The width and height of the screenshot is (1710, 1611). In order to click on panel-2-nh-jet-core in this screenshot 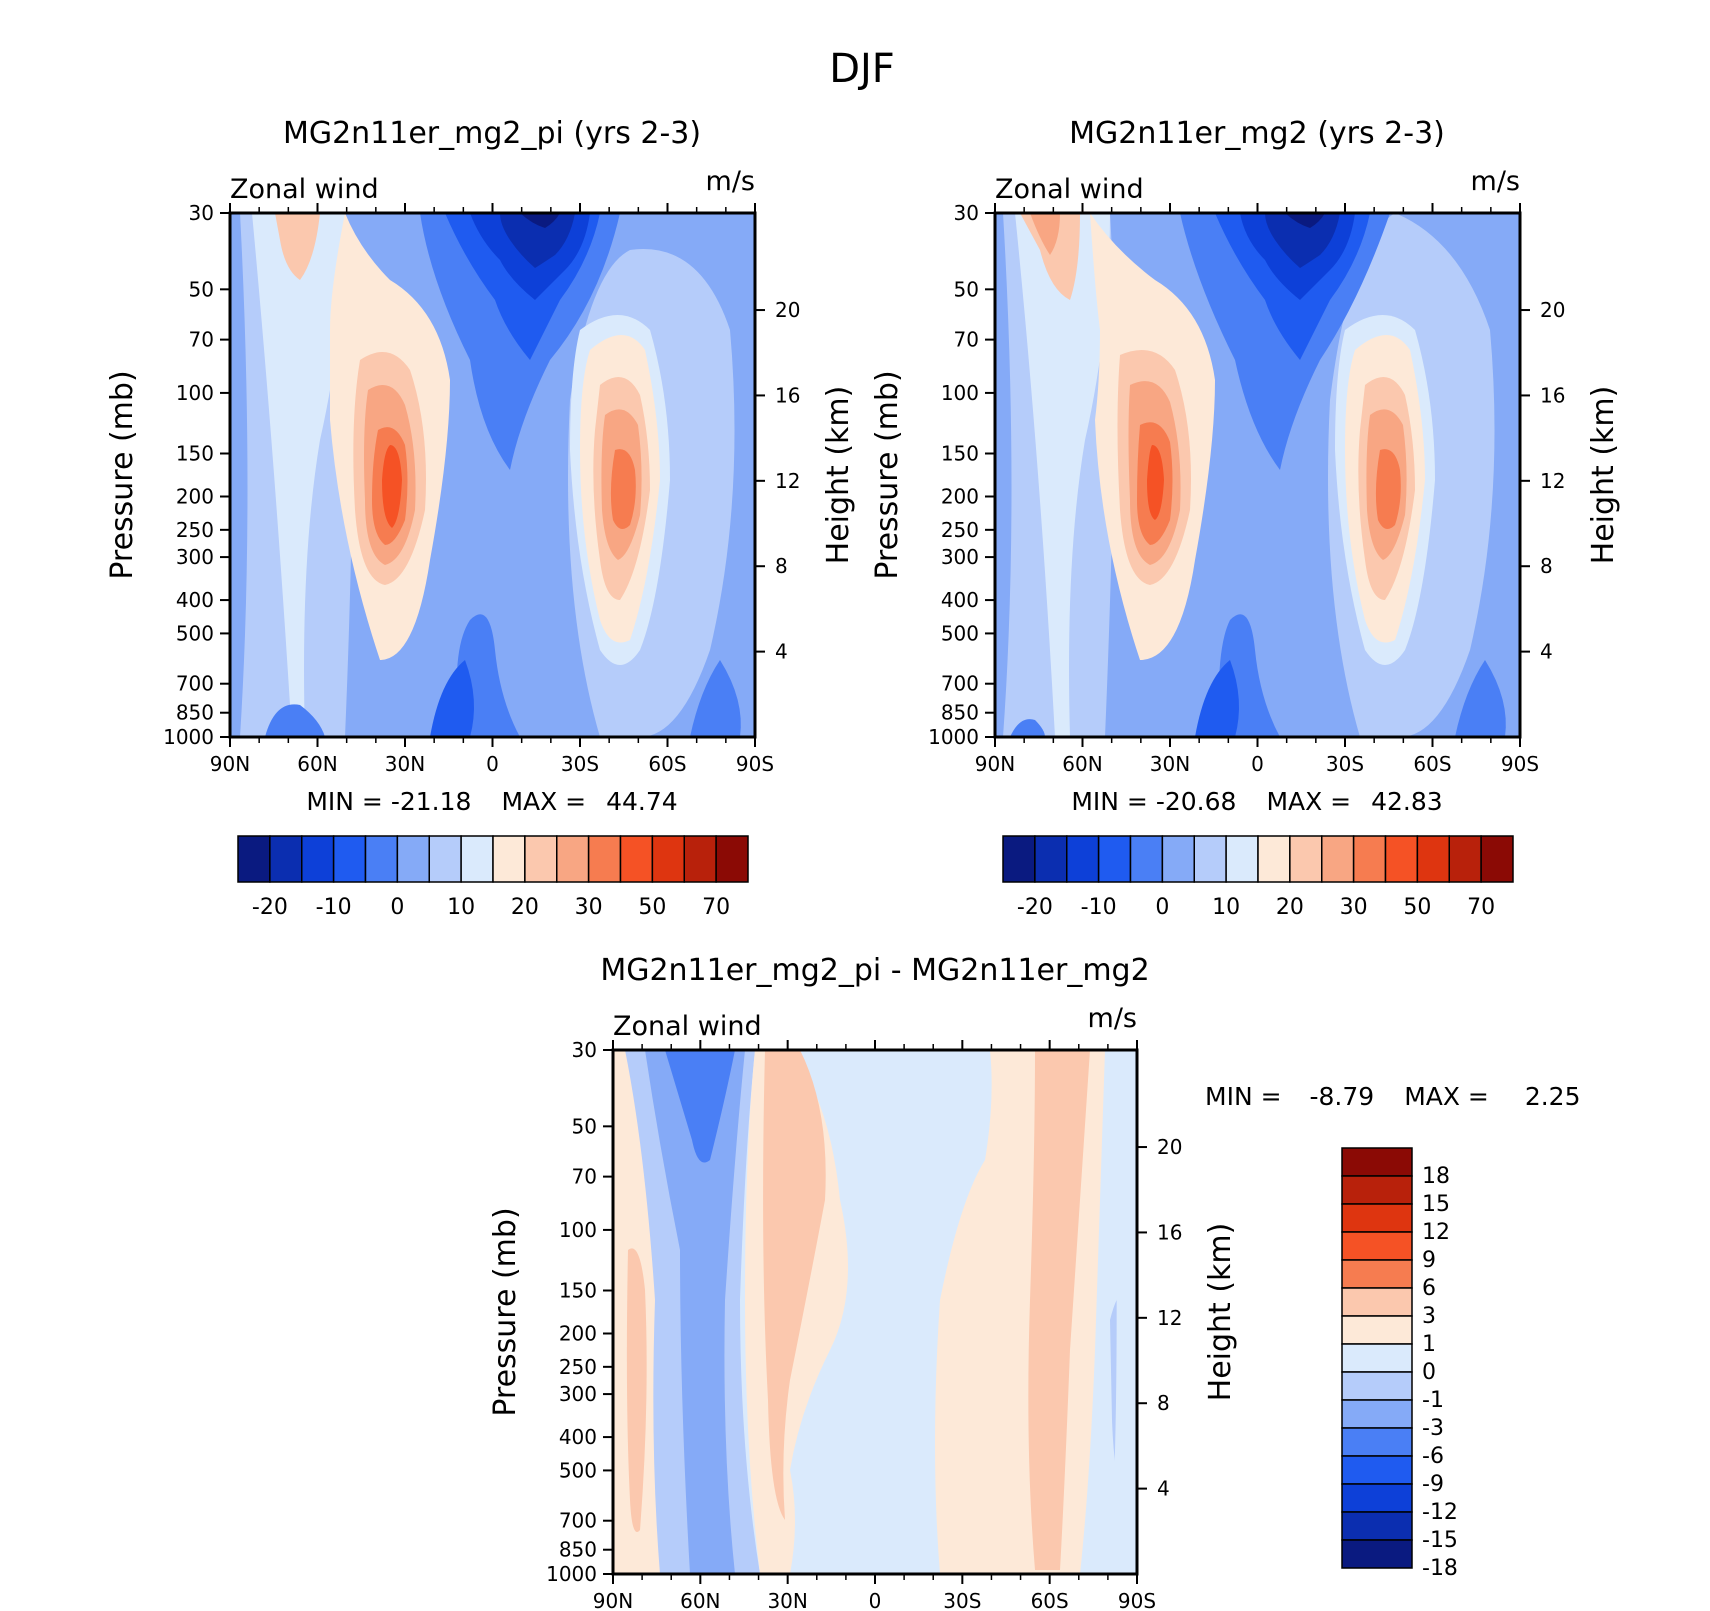, I will do `click(1155, 482)`.